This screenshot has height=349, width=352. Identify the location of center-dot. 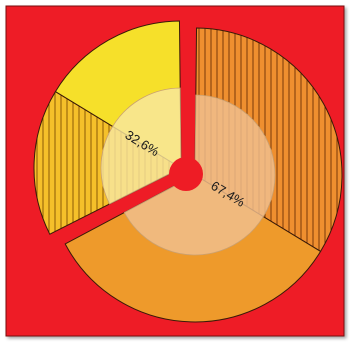
(186, 174).